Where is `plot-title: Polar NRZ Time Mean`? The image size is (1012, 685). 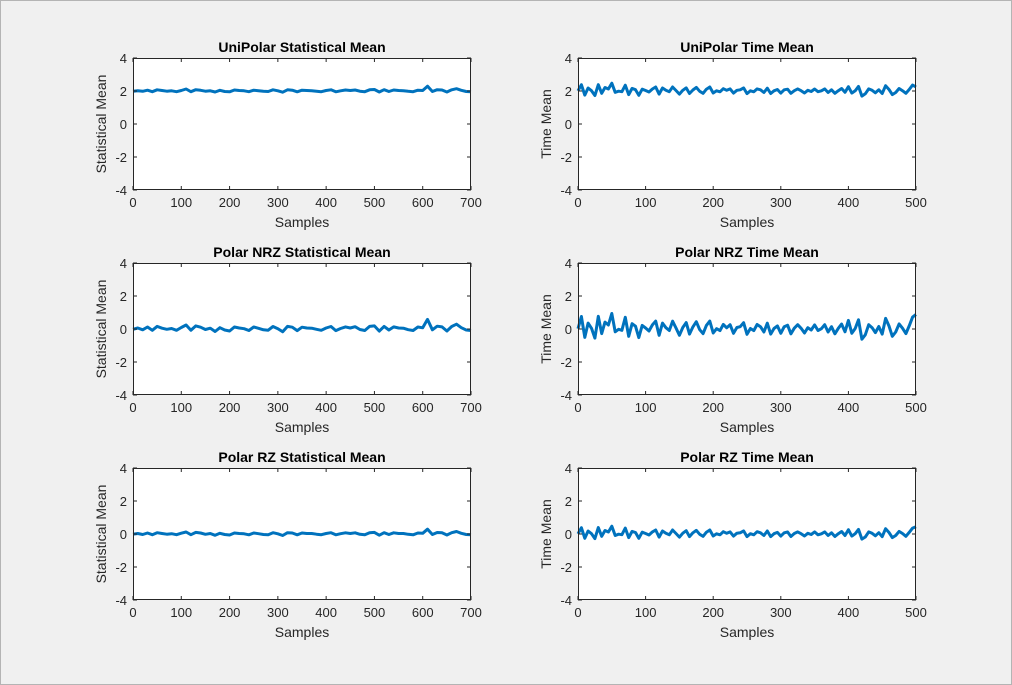 plot-title: Polar NRZ Time Mean is located at coordinates (747, 252).